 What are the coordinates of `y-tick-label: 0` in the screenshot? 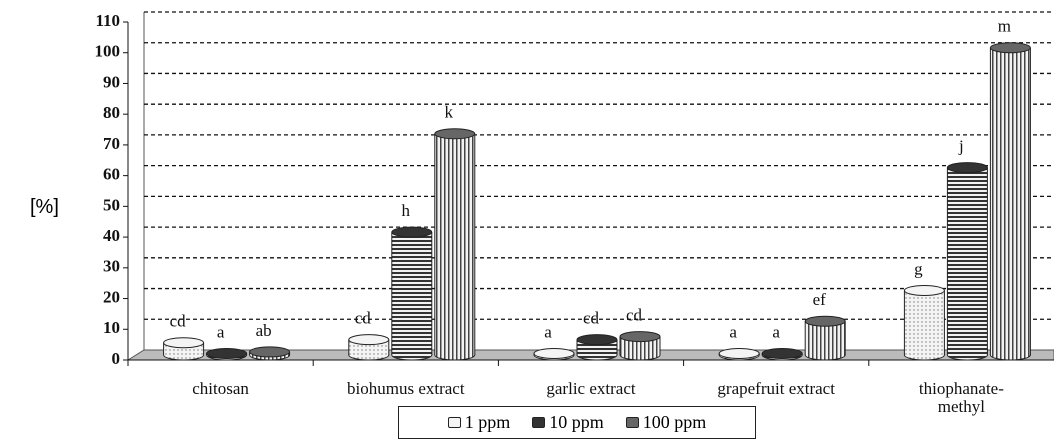 It's located at (116, 358).